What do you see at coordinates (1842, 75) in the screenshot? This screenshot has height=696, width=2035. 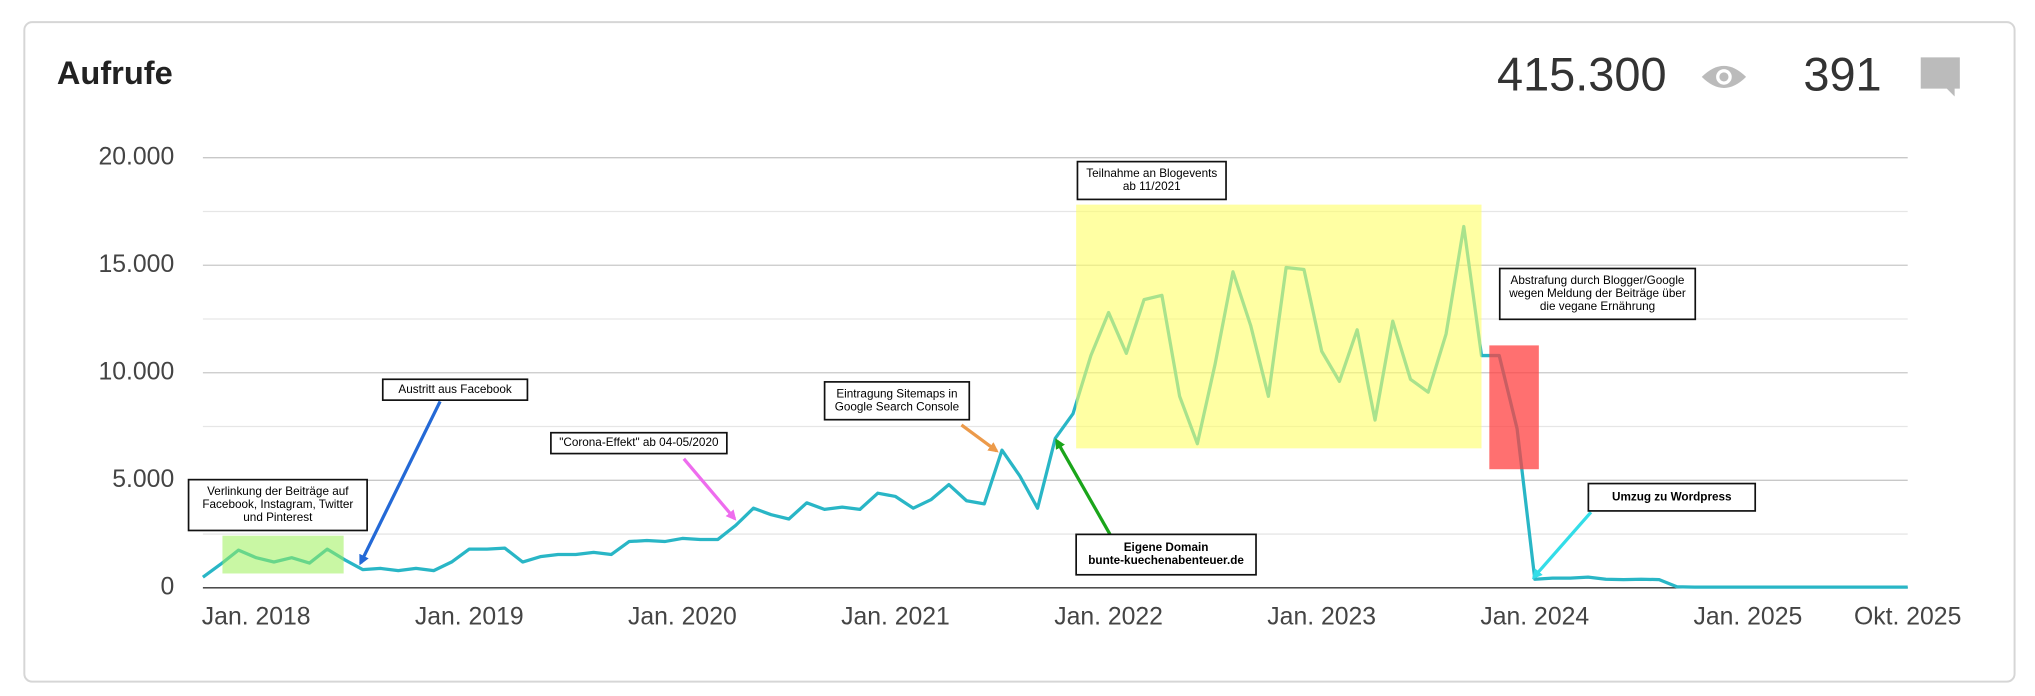 I see `comments-count: 391` at bounding box center [1842, 75].